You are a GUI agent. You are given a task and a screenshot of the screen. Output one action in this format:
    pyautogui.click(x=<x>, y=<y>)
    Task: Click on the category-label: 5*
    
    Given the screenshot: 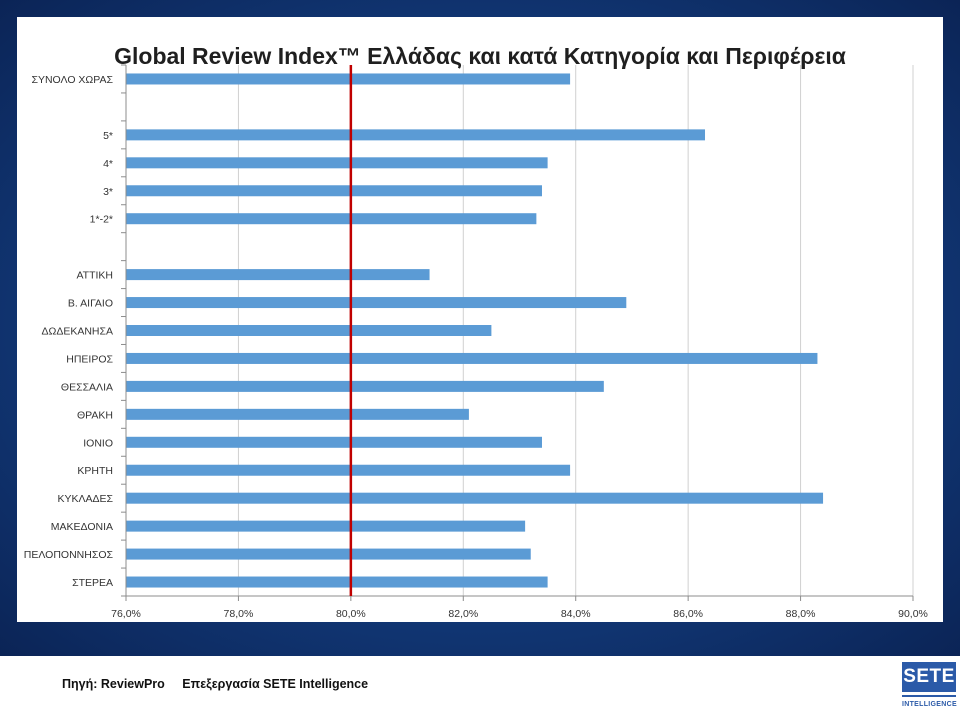 What is the action you would take?
    pyautogui.click(x=108, y=136)
    